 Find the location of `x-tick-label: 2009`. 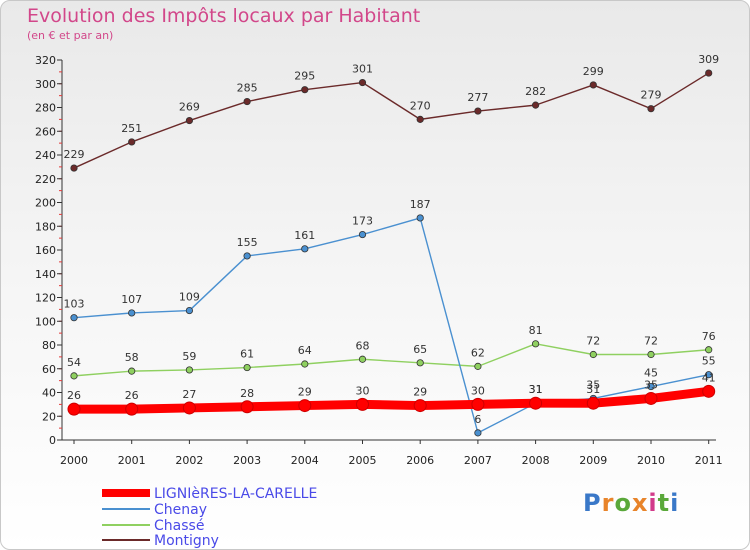

x-tick-label: 2009 is located at coordinates (593, 460).